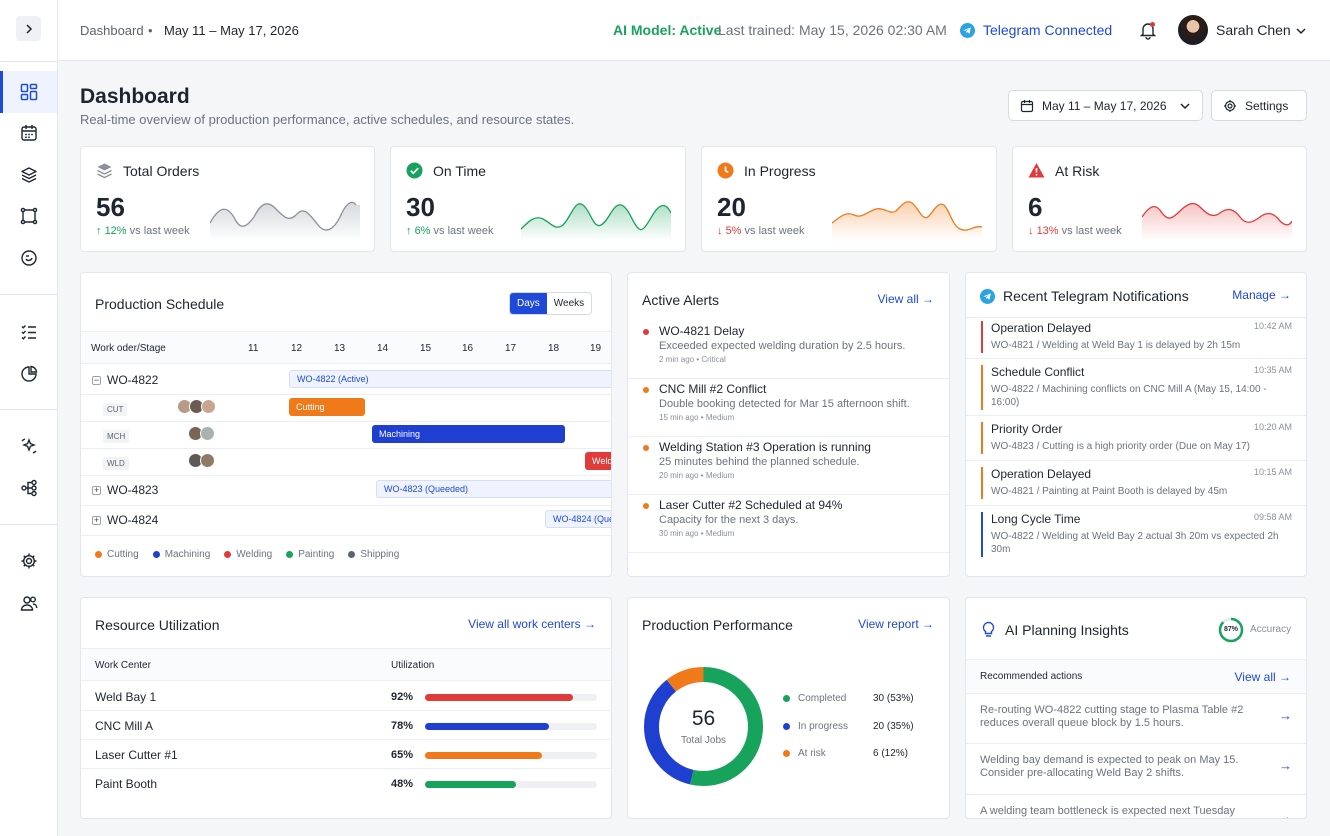  Describe the element at coordinates (1263, 677) in the screenshot. I see `view-all-insights-link: View all →` at that location.